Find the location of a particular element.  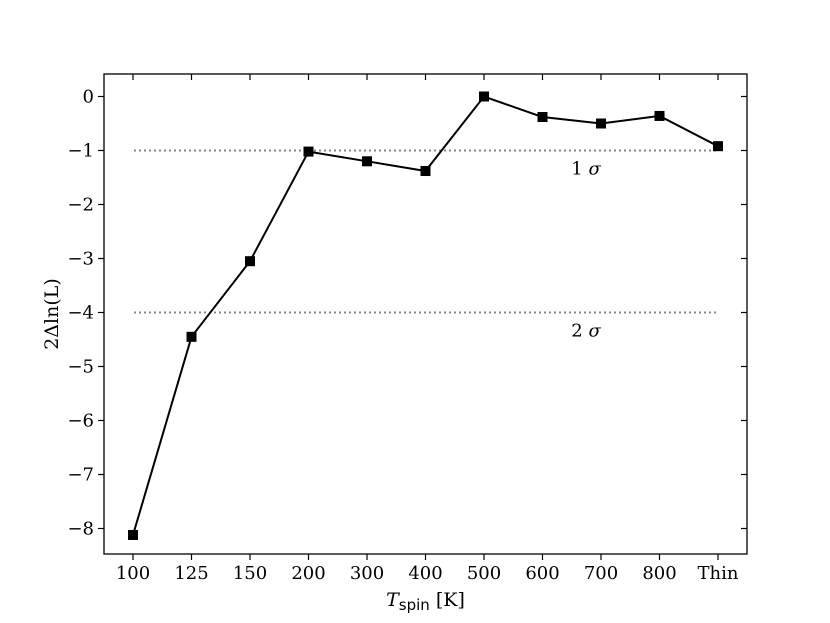

x-tick-label: 700 is located at coordinates (601, 573).